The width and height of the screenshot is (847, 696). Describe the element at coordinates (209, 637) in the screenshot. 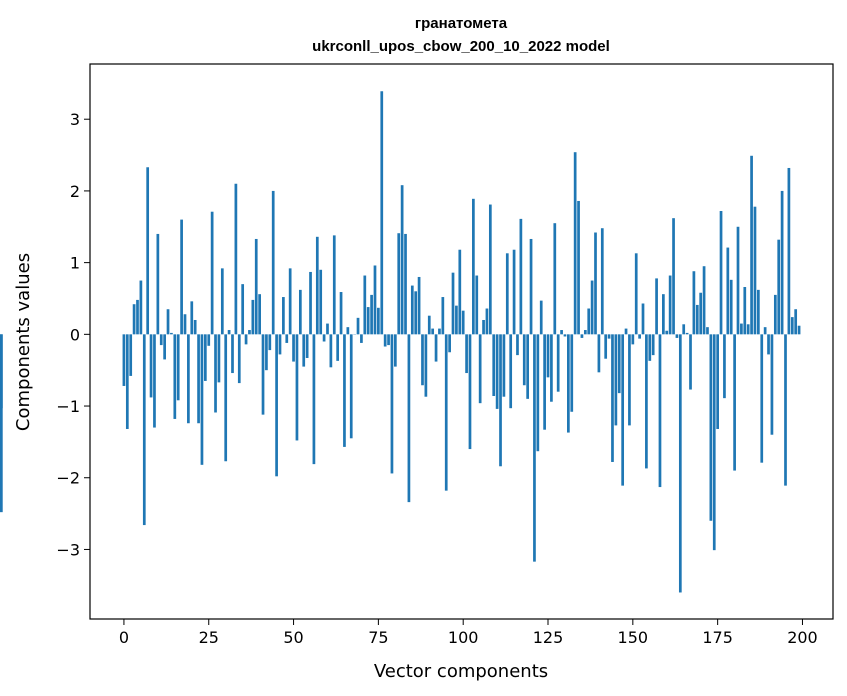

I see `x-tick-label: 25` at that location.